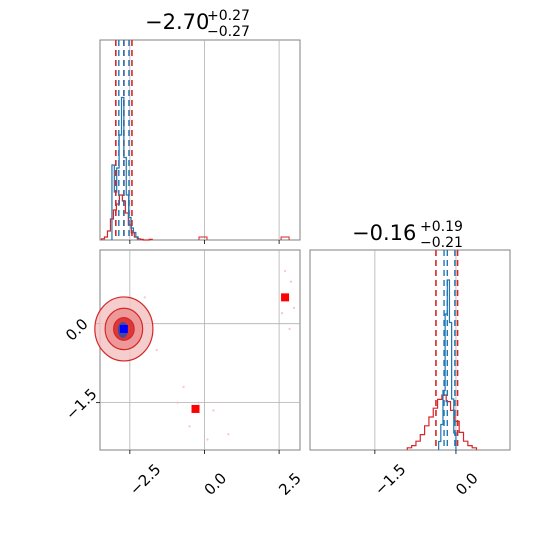 This screenshot has height=550, width=550. I want to click on panel2-best-fit-marker, so click(123, 328).